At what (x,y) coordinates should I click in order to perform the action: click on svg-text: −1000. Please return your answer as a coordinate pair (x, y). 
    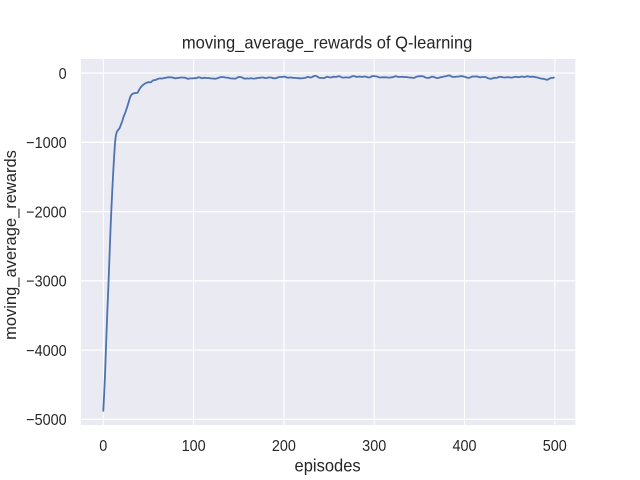
    Looking at the image, I should click on (46, 143).